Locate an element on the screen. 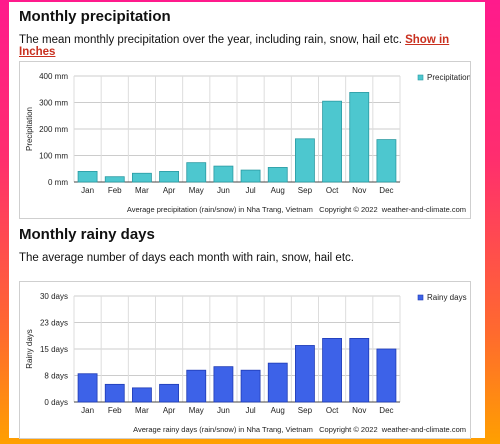 The width and height of the screenshot is (500, 444). rainy-days-y-axis-label: Rainy days is located at coordinates (29, 349).